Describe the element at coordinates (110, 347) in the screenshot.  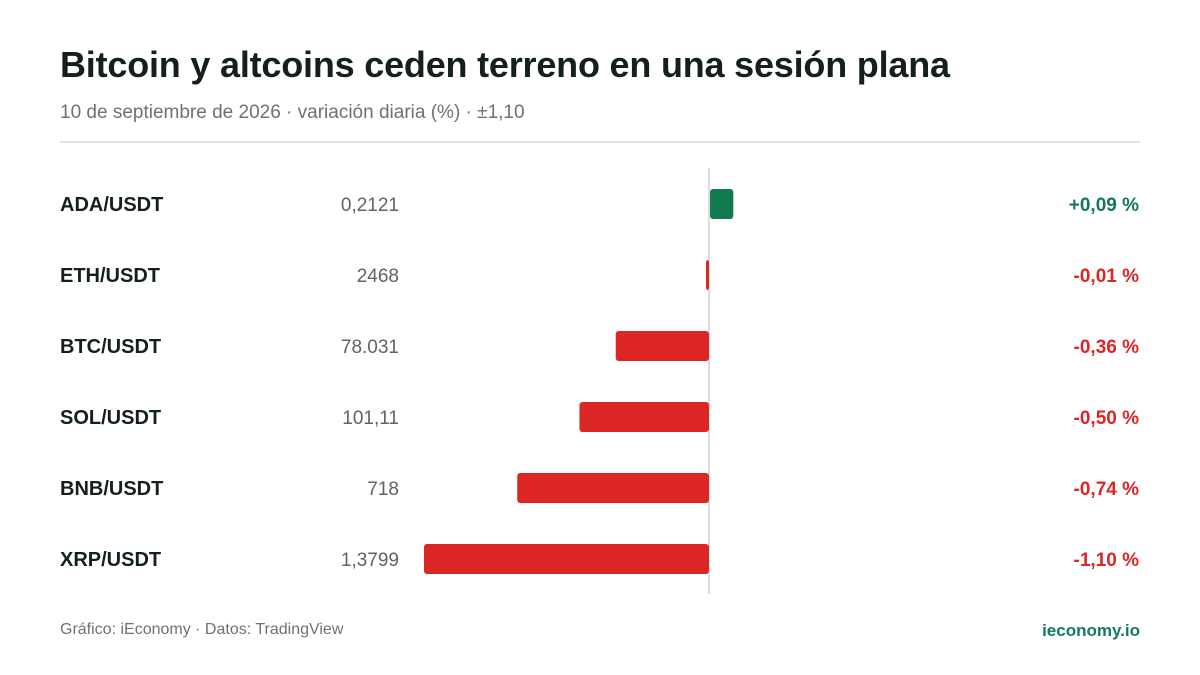
I see `pair-label: BTC/USDT` at that location.